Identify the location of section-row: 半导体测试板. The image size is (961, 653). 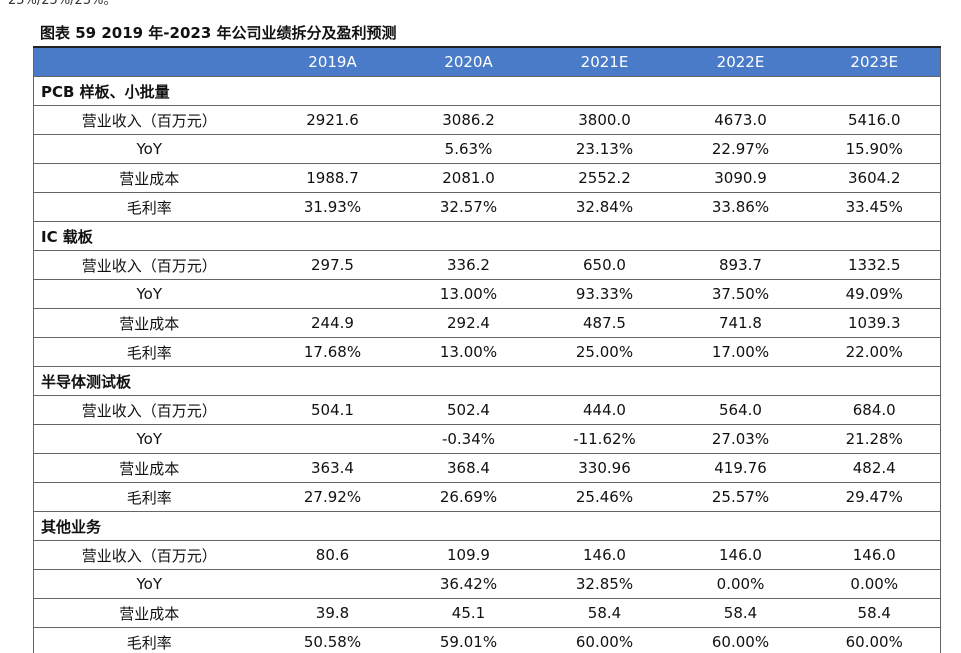
(487, 381).